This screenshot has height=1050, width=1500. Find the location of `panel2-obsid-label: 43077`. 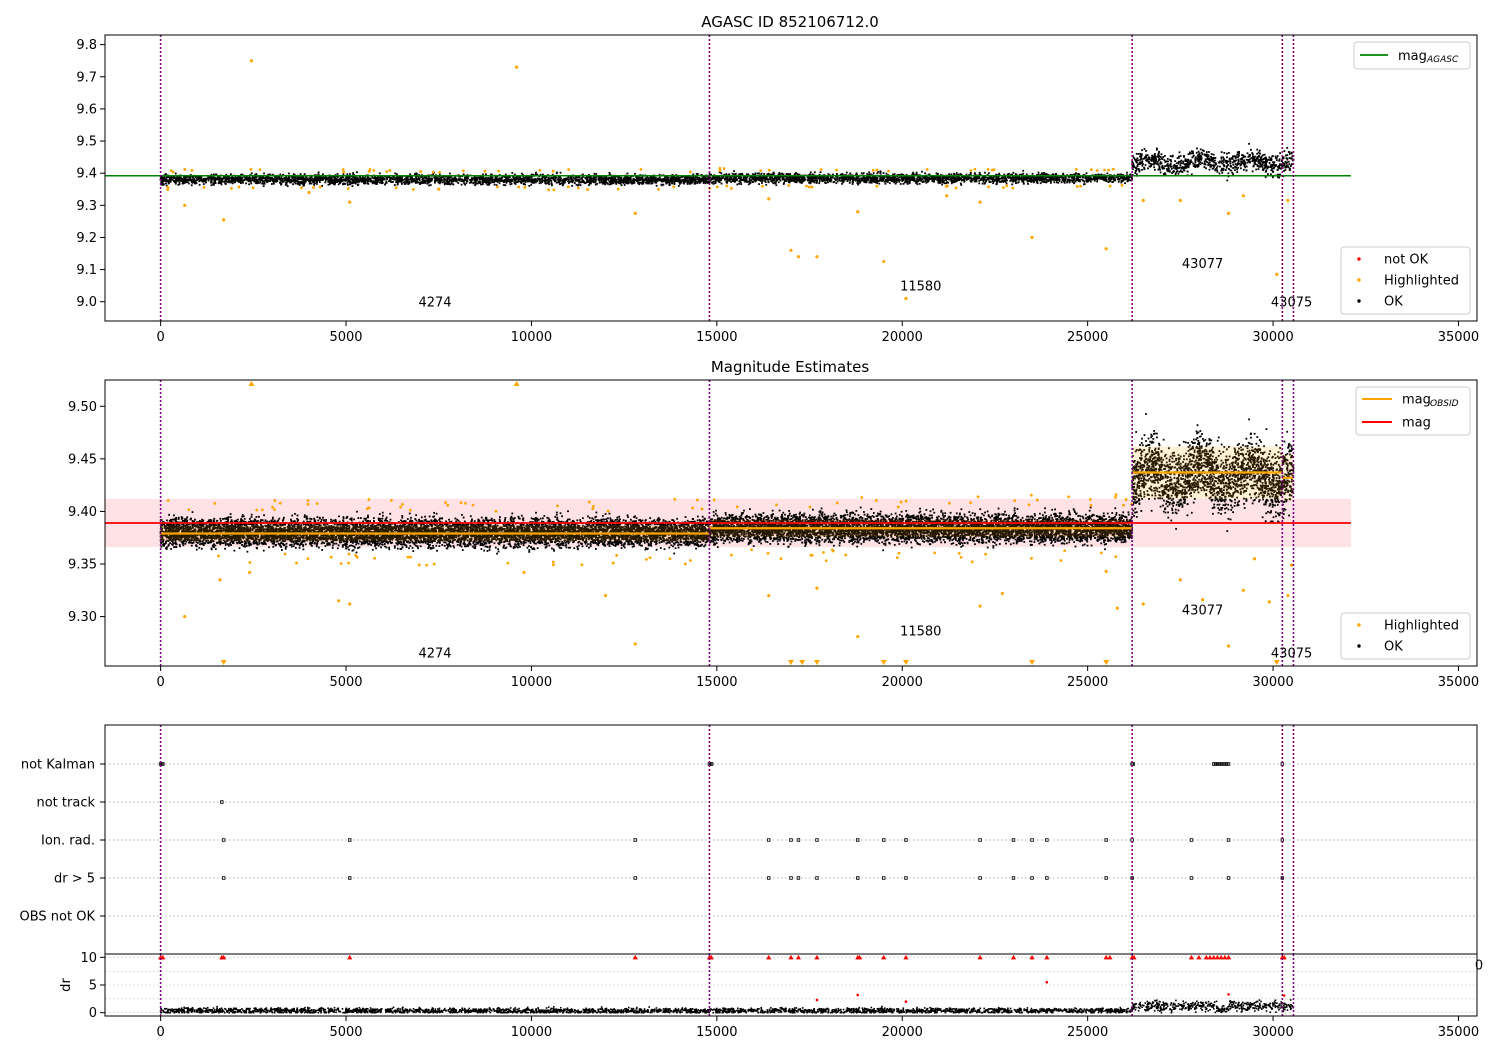

panel2-obsid-label: 43077 is located at coordinates (1202, 610).